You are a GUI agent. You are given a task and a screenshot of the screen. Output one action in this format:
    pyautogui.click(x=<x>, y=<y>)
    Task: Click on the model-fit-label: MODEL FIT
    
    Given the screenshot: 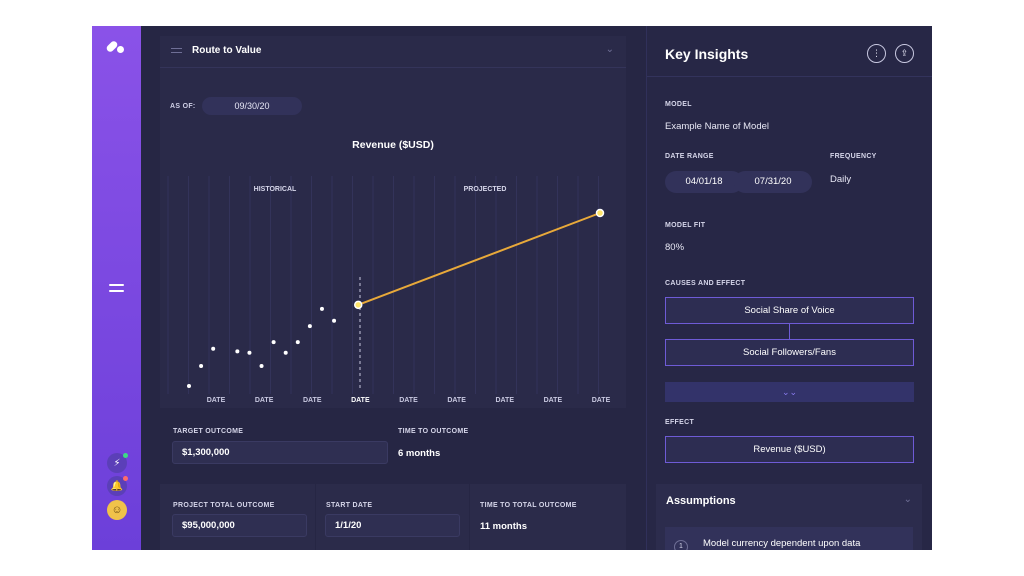 What is the action you would take?
    pyautogui.click(x=685, y=225)
    